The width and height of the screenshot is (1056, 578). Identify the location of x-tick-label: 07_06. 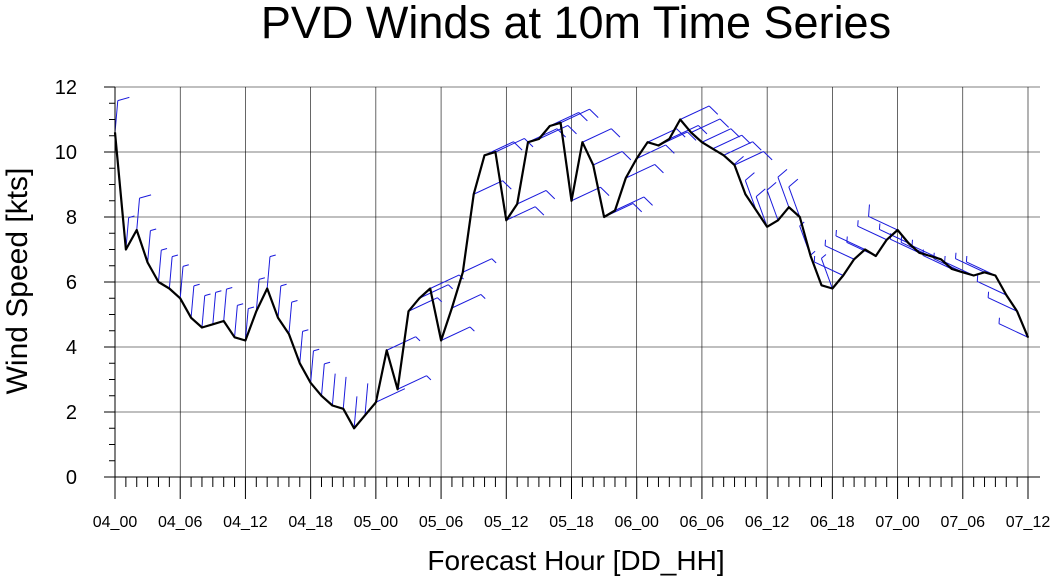
(963, 522).